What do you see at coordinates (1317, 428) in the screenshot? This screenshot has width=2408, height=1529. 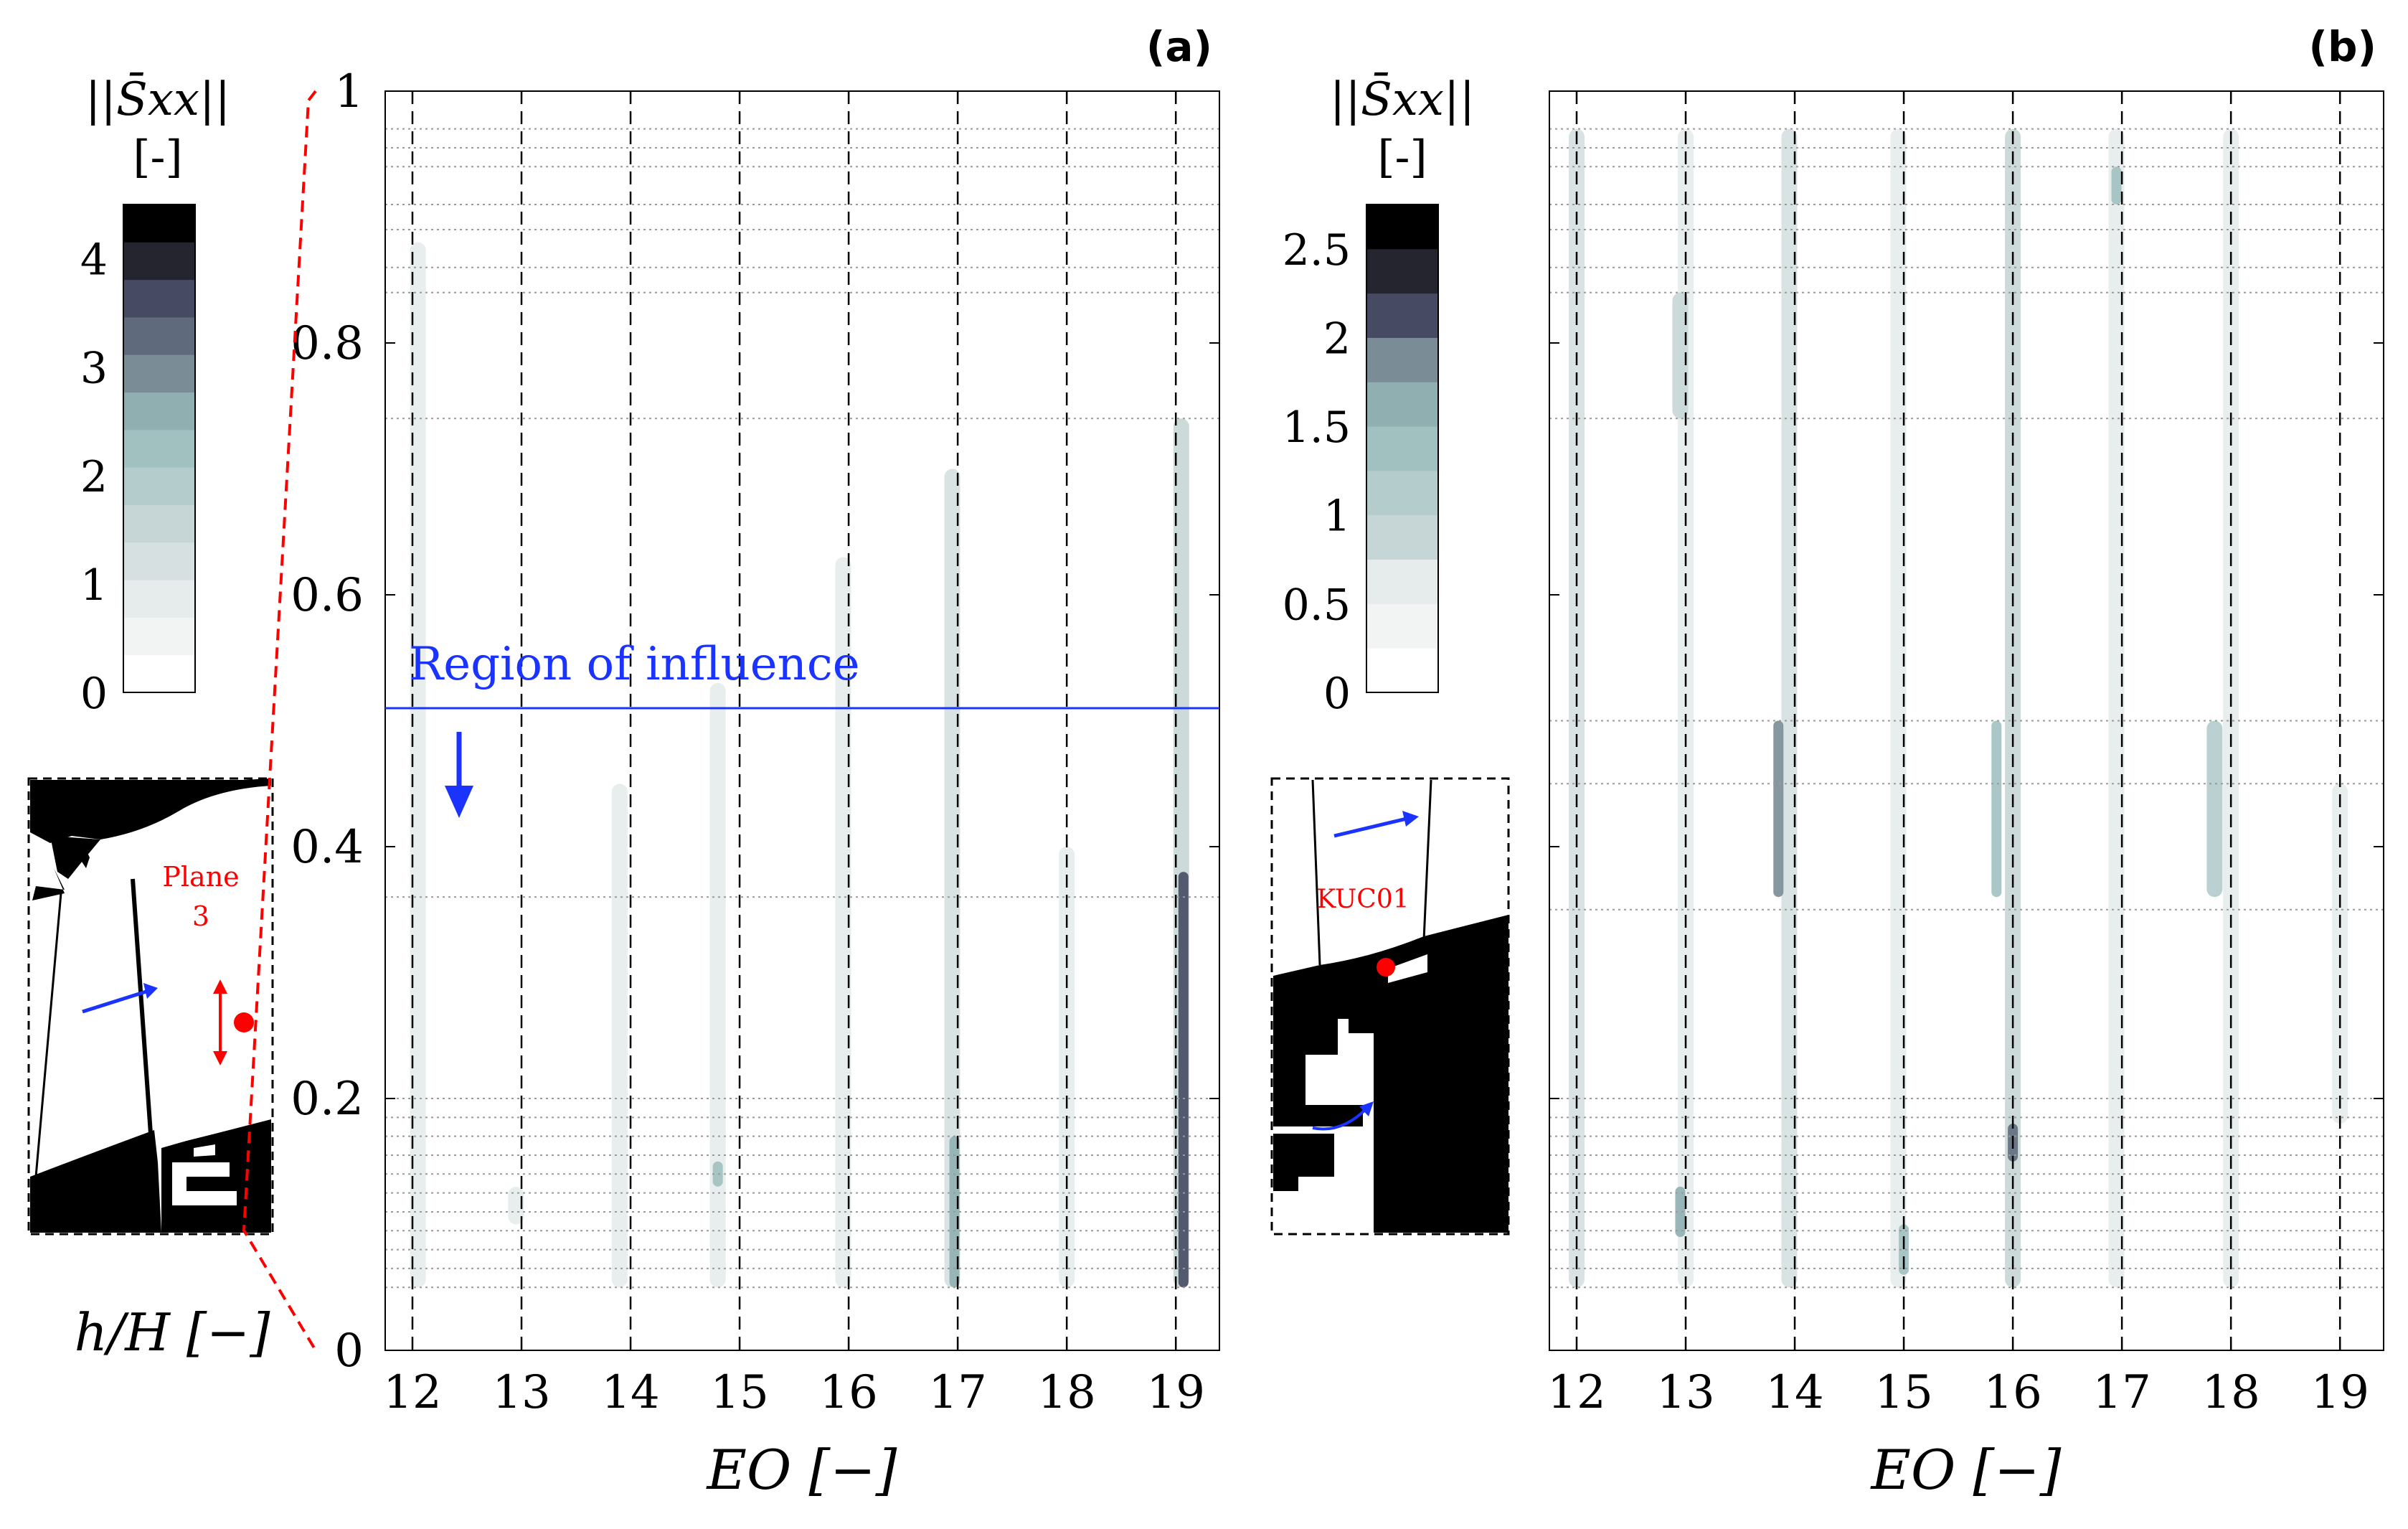 I see `colorbar-tick-label: 1.5` at bounding box center [1317, 428].